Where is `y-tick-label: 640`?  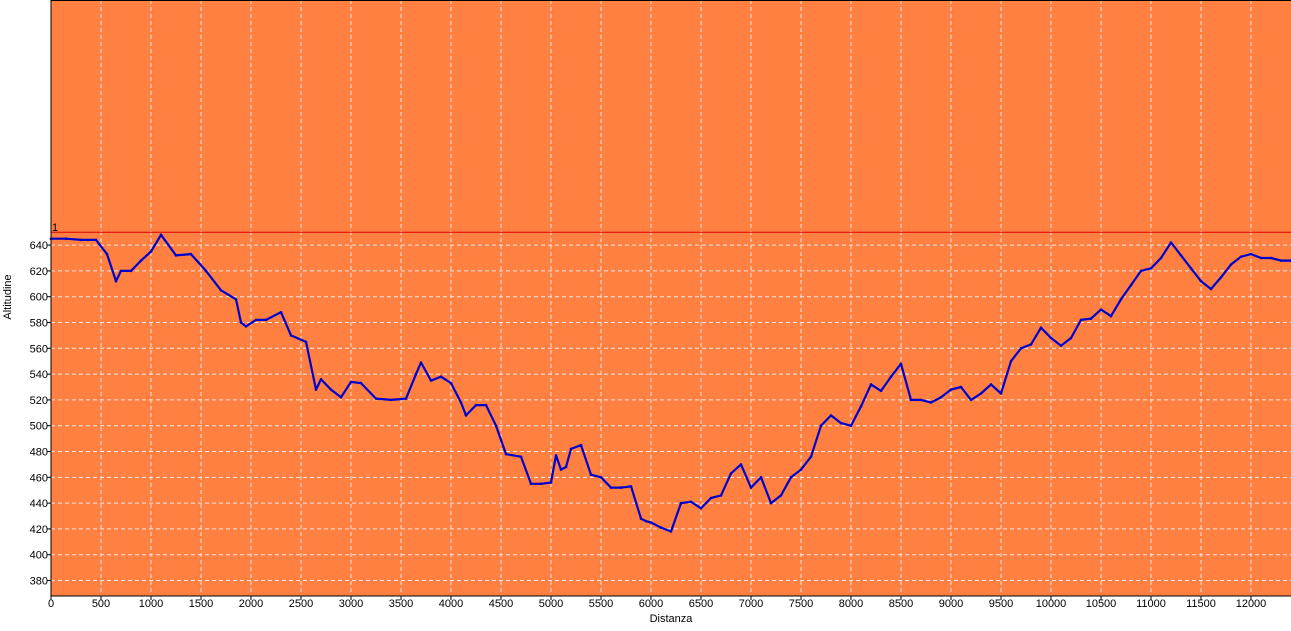 y-tick-label: 640 is located at coordinates (39, 246).